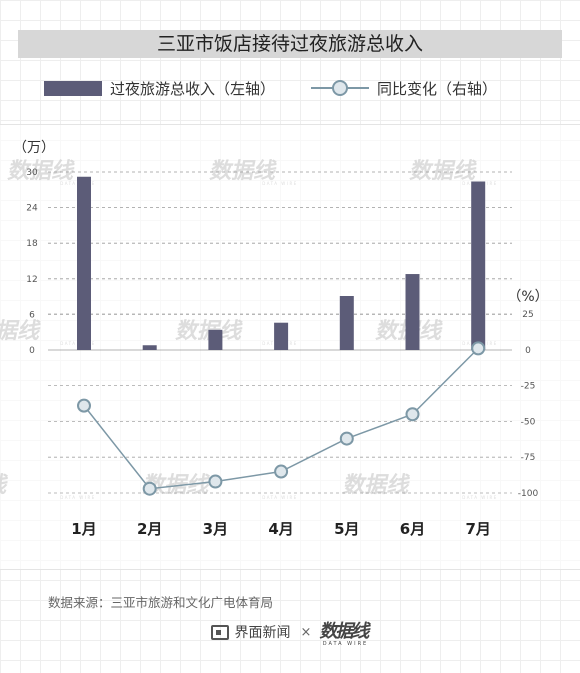 The width and height of the screenshot is (580, 673). I want to click on title-band, so click(290, 44).